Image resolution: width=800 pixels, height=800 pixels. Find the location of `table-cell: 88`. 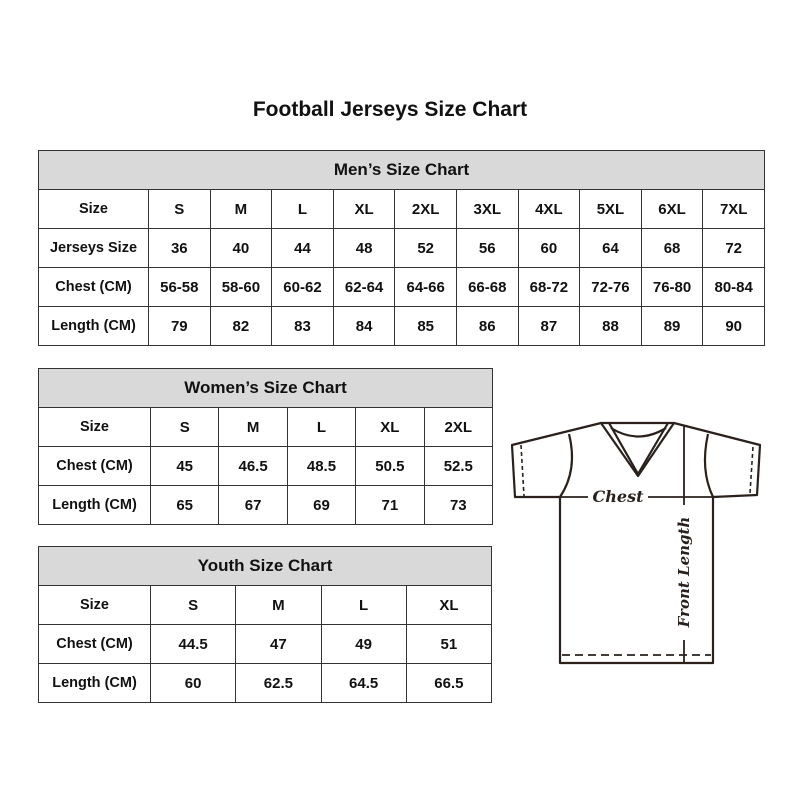

table-cell: 88 is located at coordinates (610, 326).